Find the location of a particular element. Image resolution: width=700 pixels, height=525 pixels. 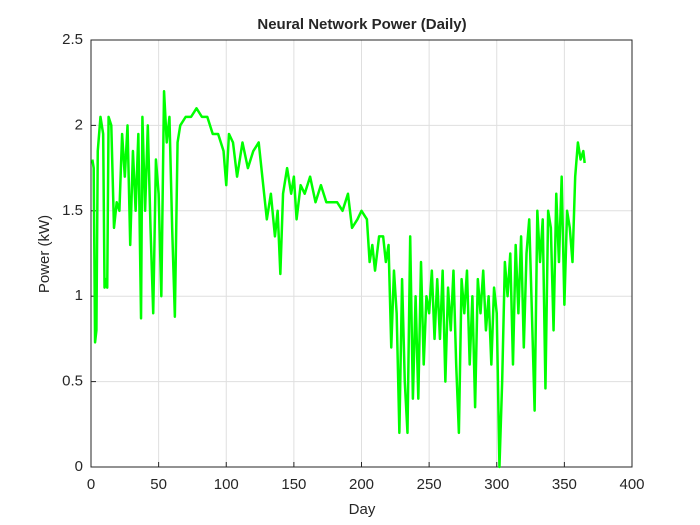

x-tick-label: 150 is located at coordinates (293, 484).